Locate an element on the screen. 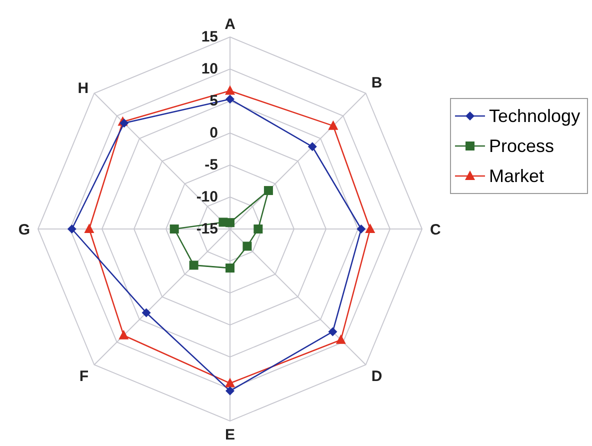 Image resolution: width=592 pixels, height=446 pixels. y-tick-label: 0 is located at coordinates (214, 133).